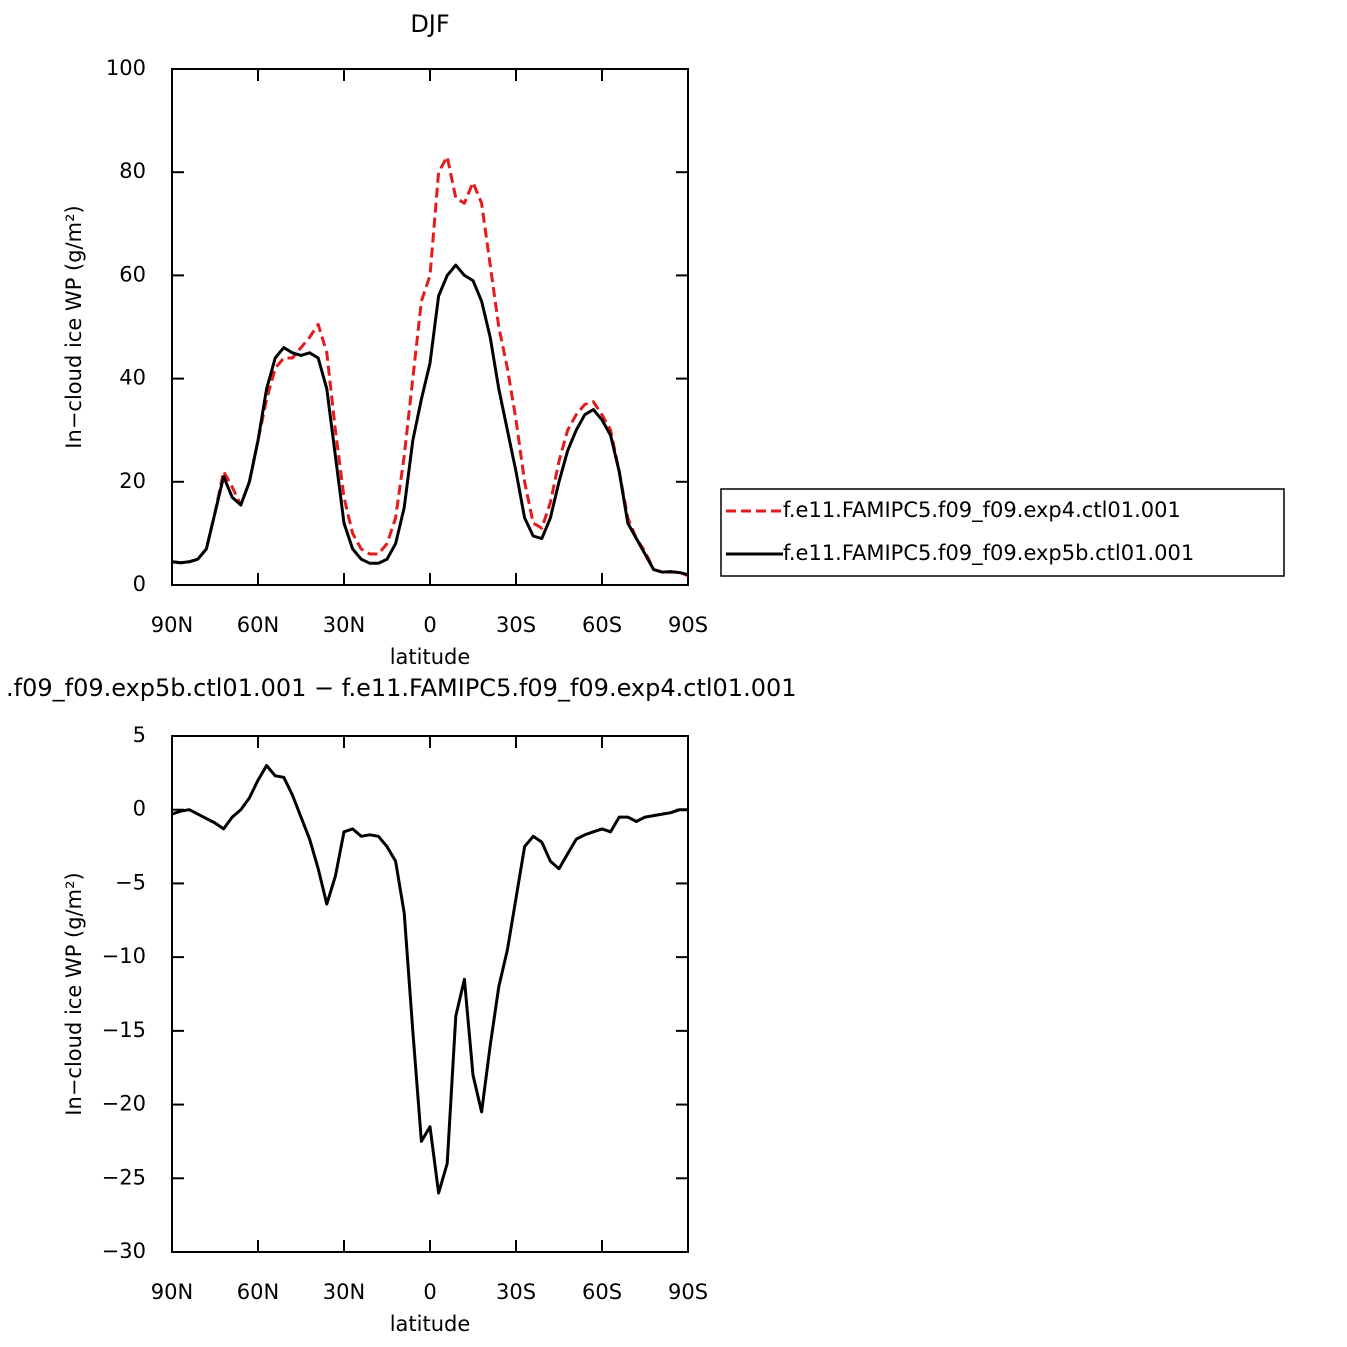 Image resolution: width=1347 pixels, height=1347 pixels. I want to click on y-tick-label: −10, so click(124, 956).